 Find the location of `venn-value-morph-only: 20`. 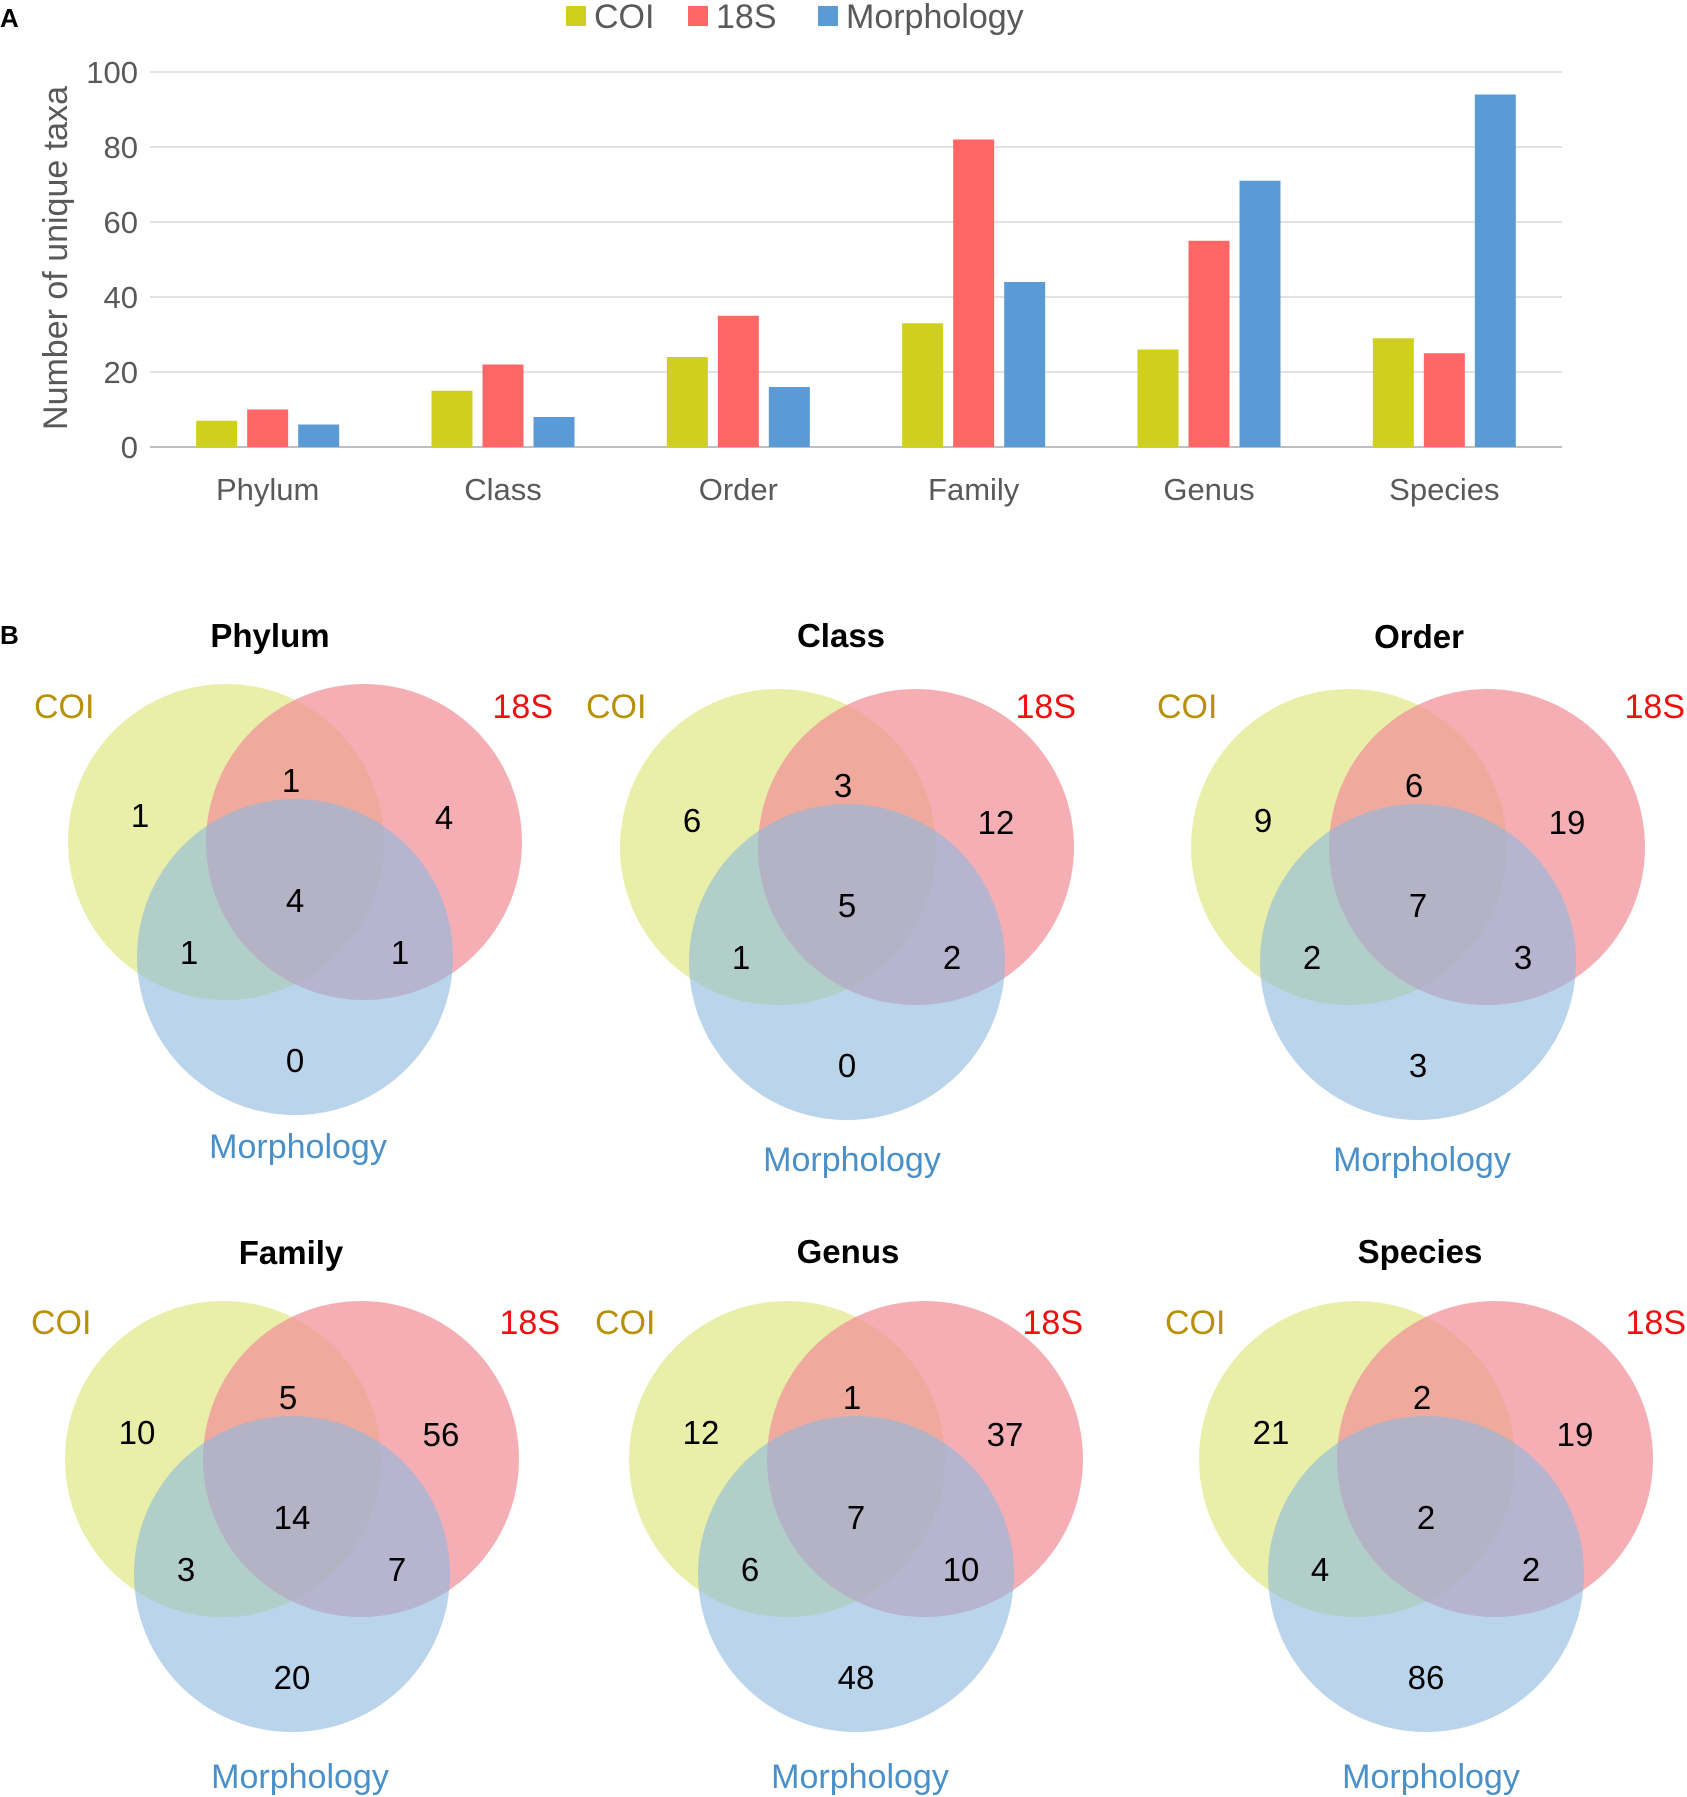

venn-value-morph-only: 20 is located at coordinates (292, 1677).